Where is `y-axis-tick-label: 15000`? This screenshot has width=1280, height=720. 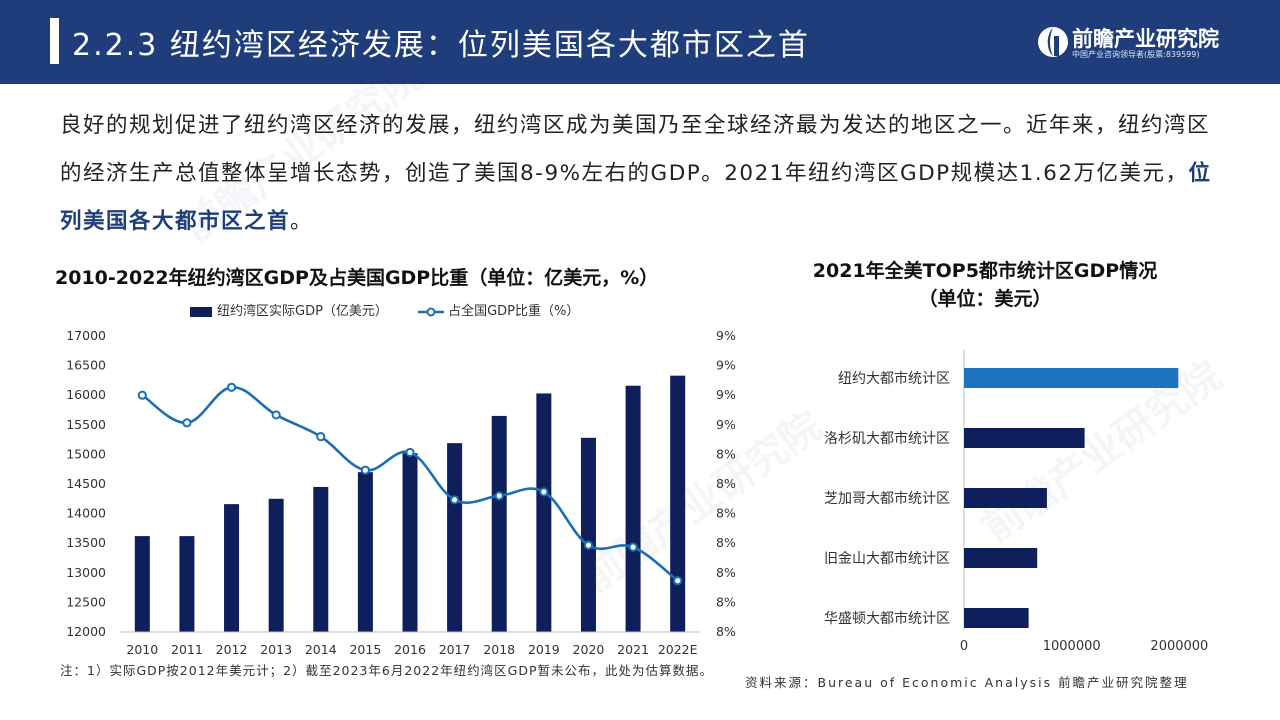
y-axis-tick-label: 15000 is located at coordinates (86, 453).